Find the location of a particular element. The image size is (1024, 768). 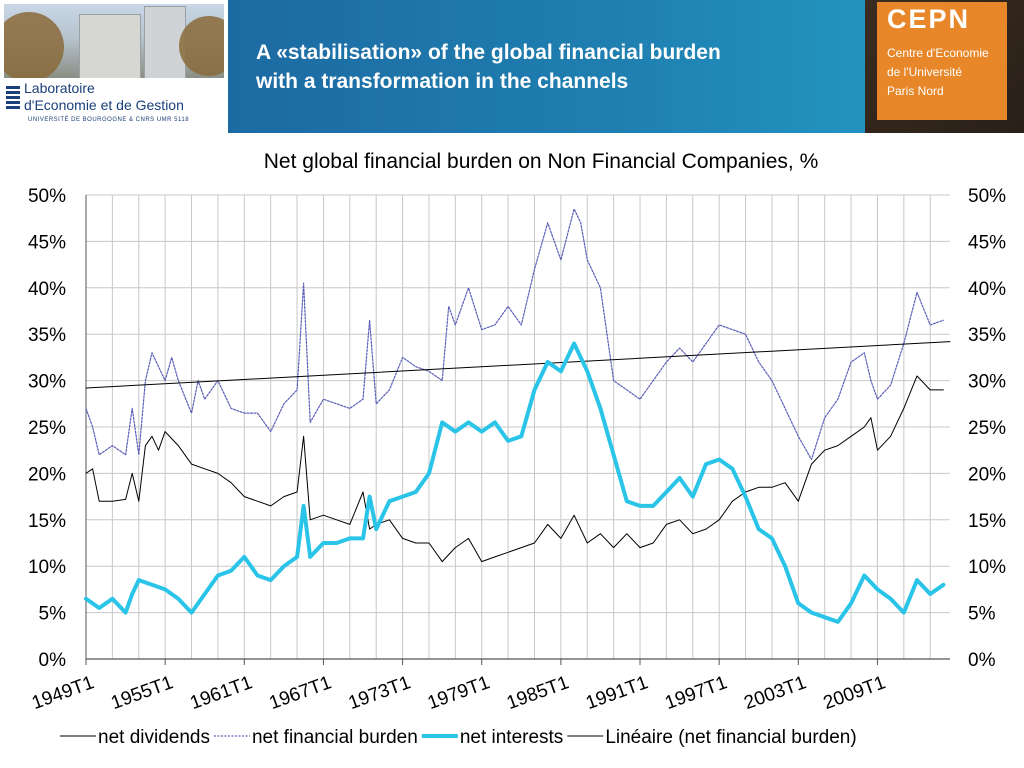

legend-label: net interests is located at coordinates (512, 737).